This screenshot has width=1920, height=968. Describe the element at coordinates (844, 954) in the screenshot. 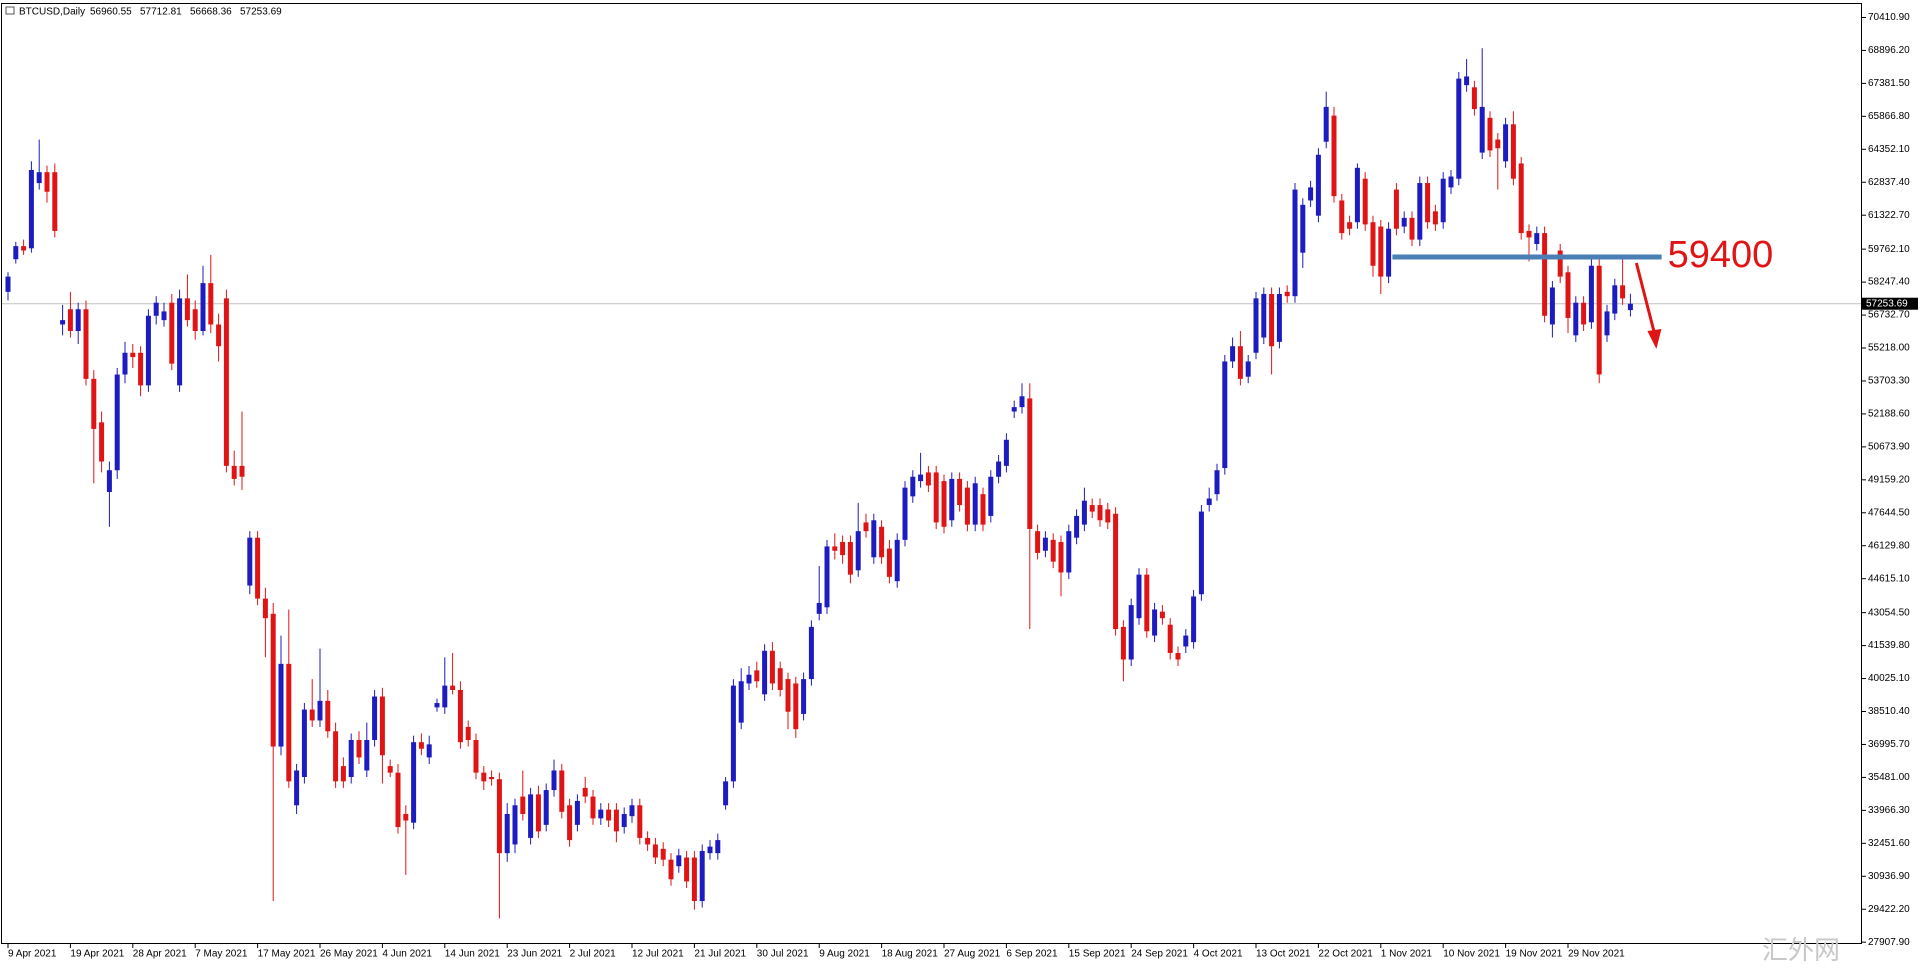

I see `x-tick-label: 9 Aug 2021` at that location.